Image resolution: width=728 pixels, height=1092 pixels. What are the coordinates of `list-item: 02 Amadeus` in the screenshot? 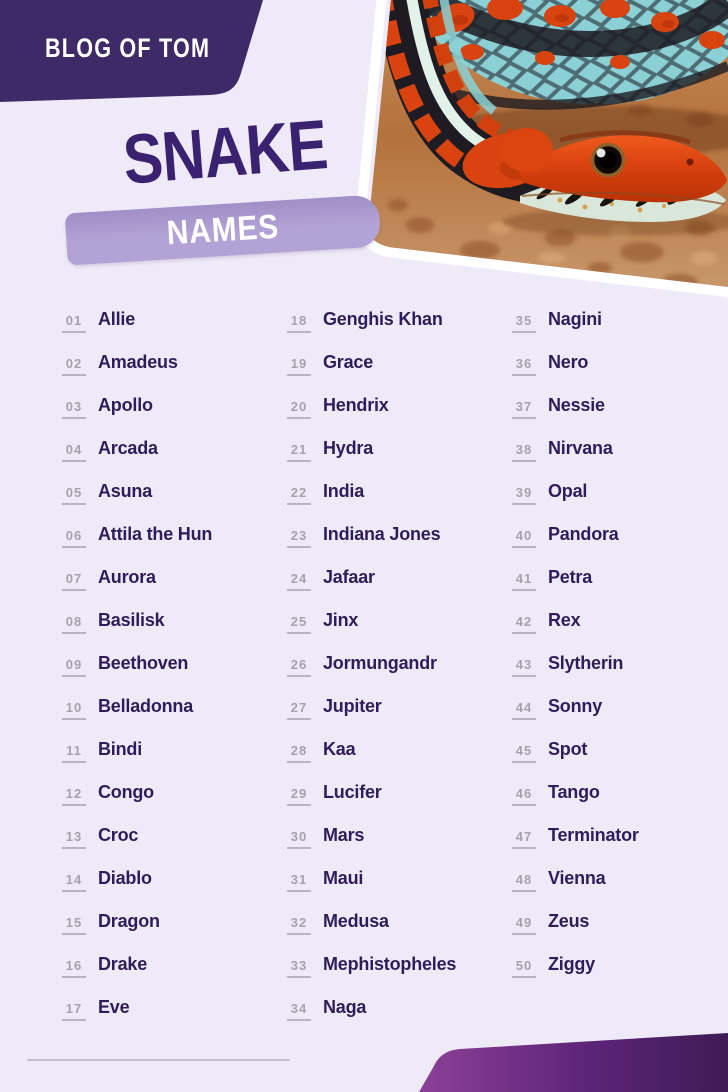 It's located at (137, 373).